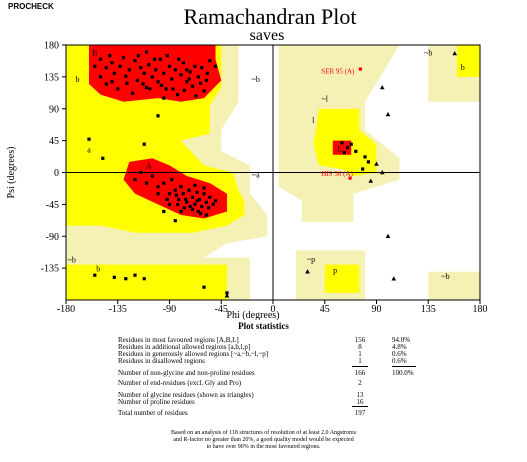 The height and width of the screenshot is (462, 527). Describe the element at coordinates (313, 120) in the screenshot. I see `region-label: l` at that location.